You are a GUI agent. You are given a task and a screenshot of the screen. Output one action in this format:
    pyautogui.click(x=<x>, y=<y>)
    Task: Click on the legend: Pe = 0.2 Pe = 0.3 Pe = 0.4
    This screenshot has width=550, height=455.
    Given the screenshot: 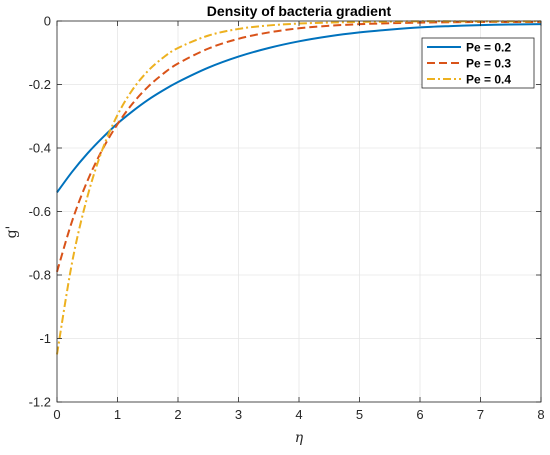 What is the action you would take?
    pyautogui.click(x=478, y=63)
    